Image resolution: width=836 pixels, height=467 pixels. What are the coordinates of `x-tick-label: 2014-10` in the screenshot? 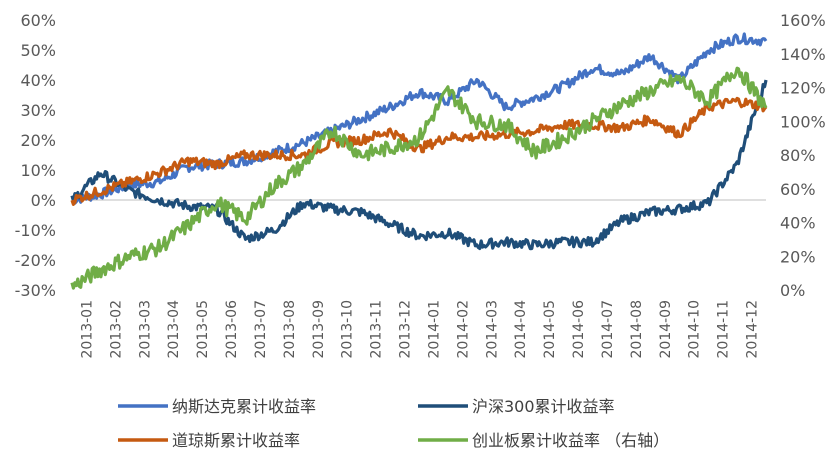 It's located at (695, 329).